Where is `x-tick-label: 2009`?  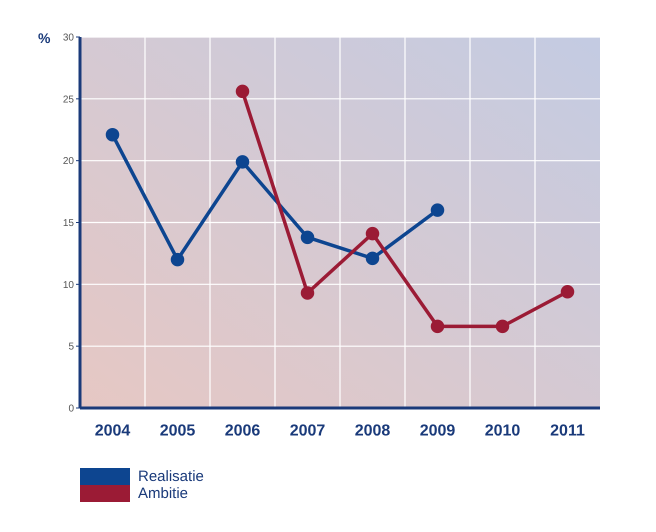
x-tick-label: 2009 is located at coordinates (438, 431).